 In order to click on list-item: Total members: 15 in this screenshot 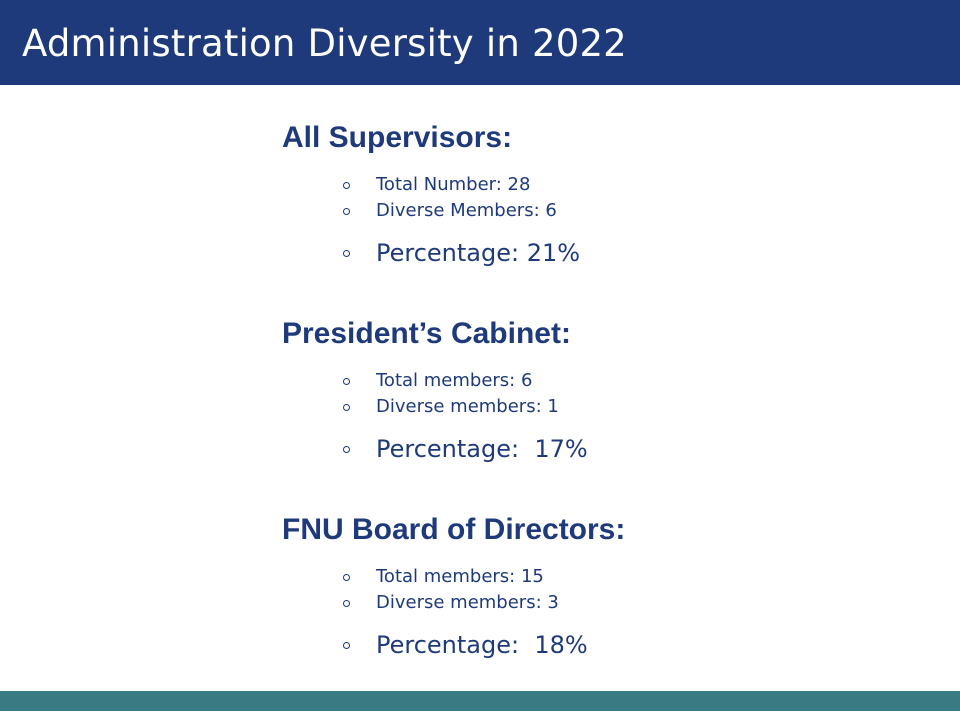, I will do `click(442, 577)`.